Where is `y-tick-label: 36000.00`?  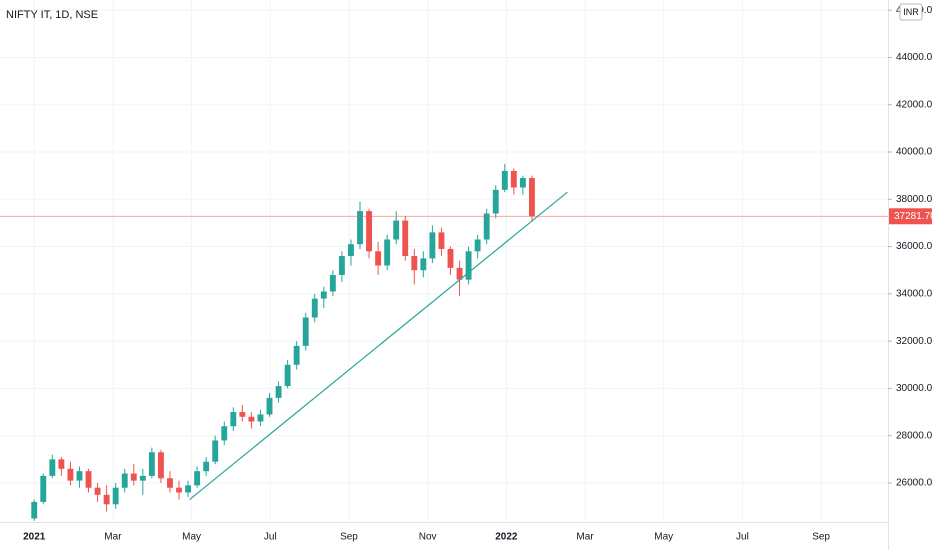 y-tick-label: 36000.00 is located at coordinates (914, 246).